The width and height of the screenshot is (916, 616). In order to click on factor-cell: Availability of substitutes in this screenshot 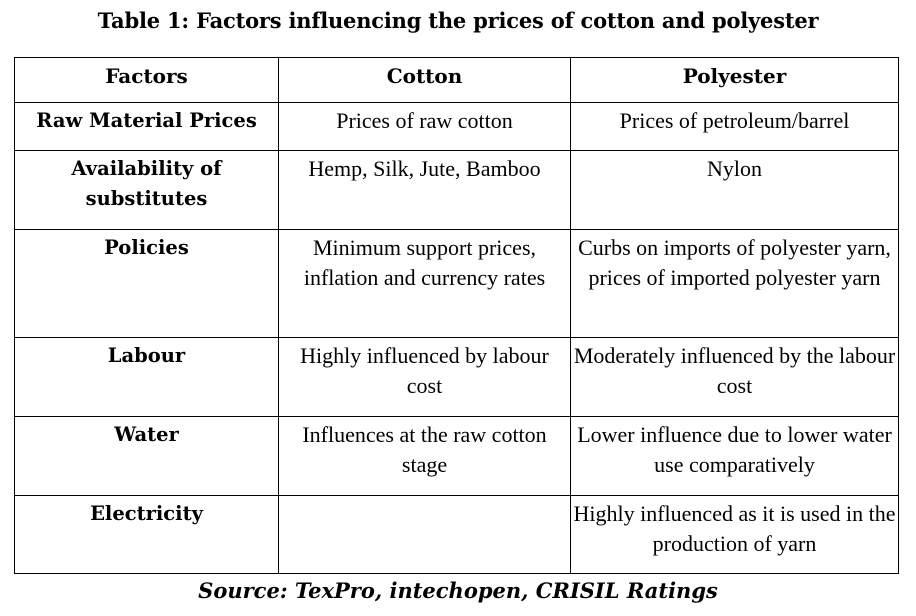, I will do `click(146, 190)`.